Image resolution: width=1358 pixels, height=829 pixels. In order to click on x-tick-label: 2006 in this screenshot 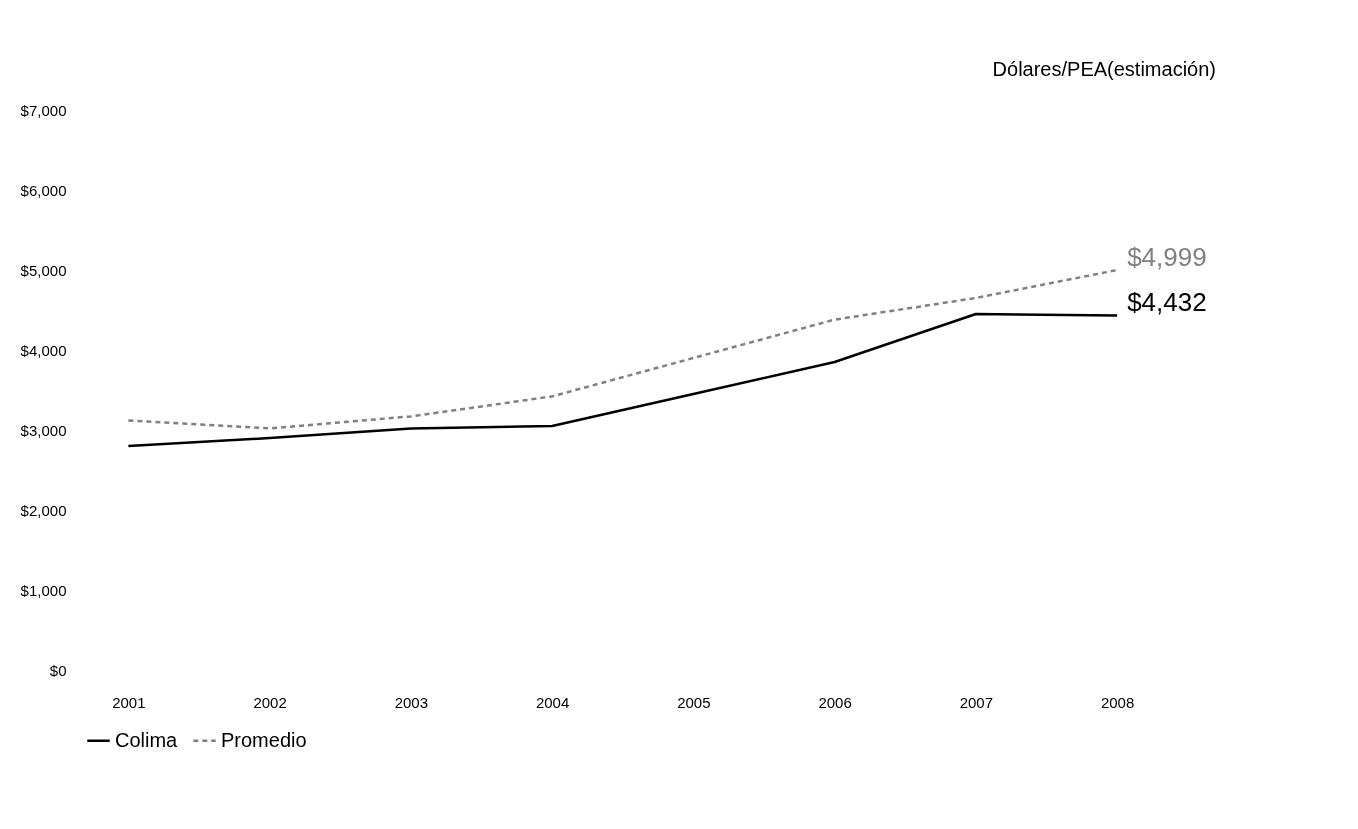, I will do `click(835, 702)`.